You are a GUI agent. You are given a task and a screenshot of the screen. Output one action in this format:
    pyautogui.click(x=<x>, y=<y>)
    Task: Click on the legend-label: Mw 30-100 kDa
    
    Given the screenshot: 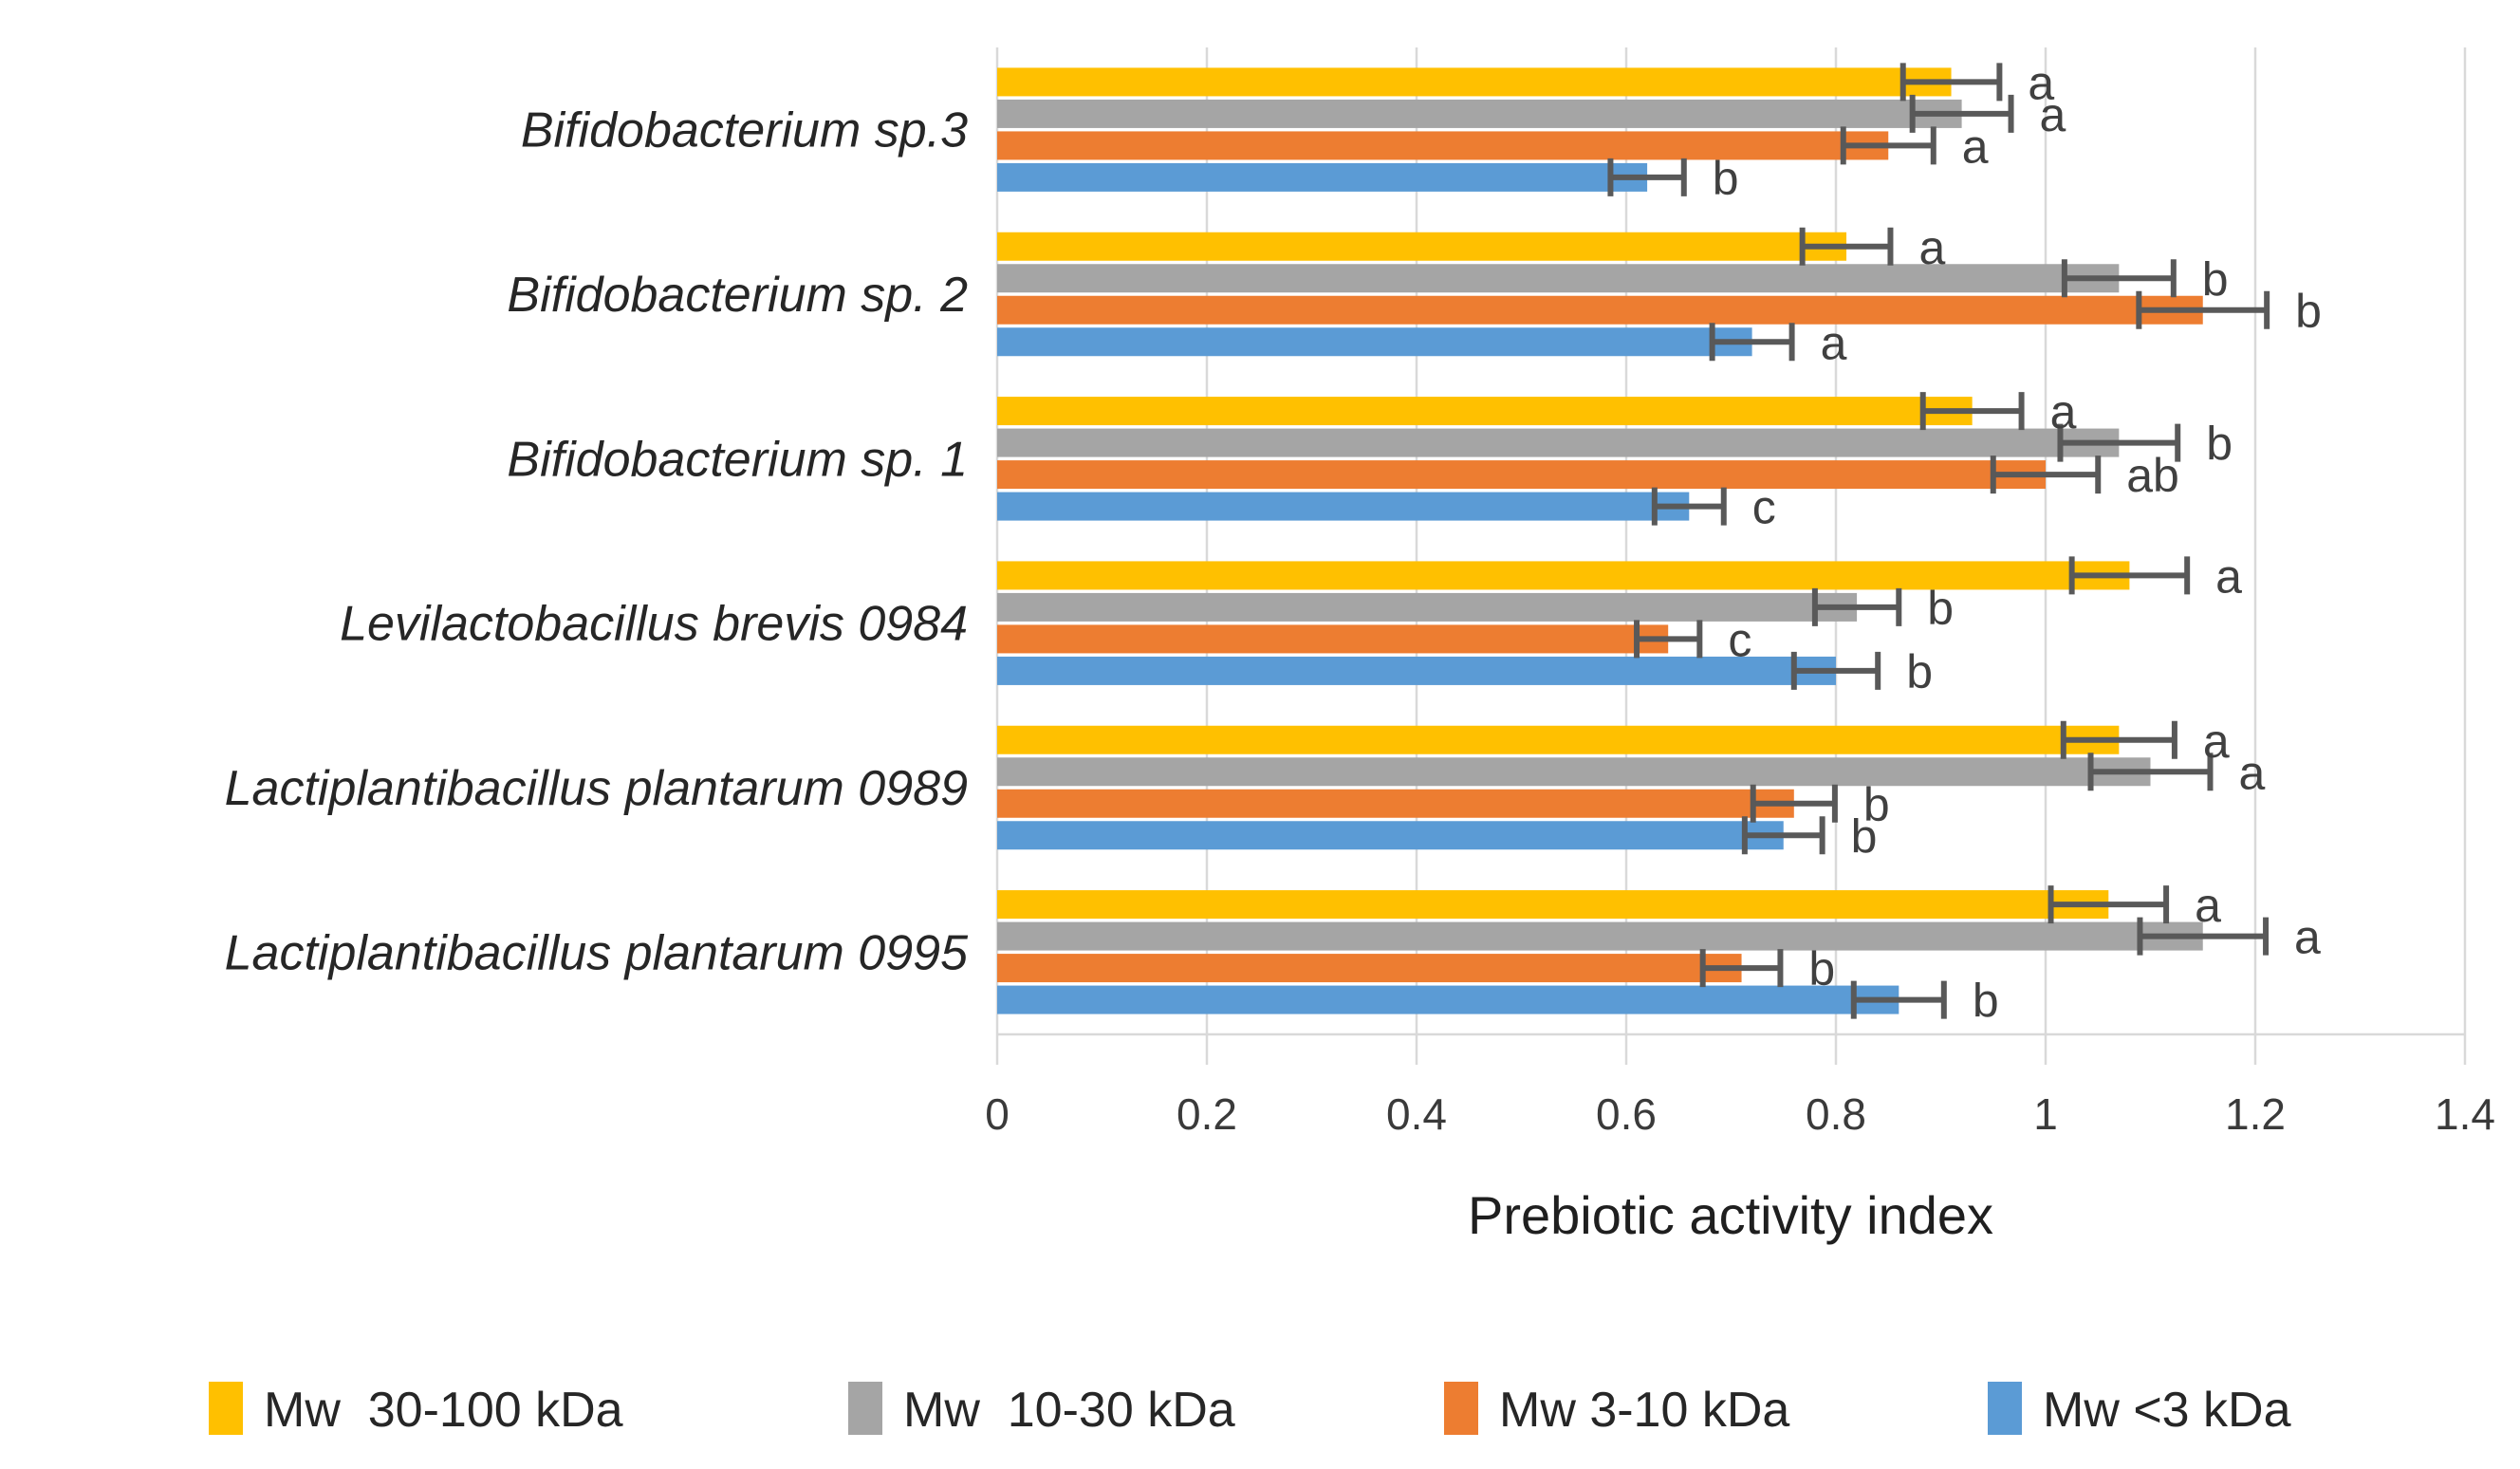 What is the action you would take?
    pyautogui.click(x=444, y=1410)
    